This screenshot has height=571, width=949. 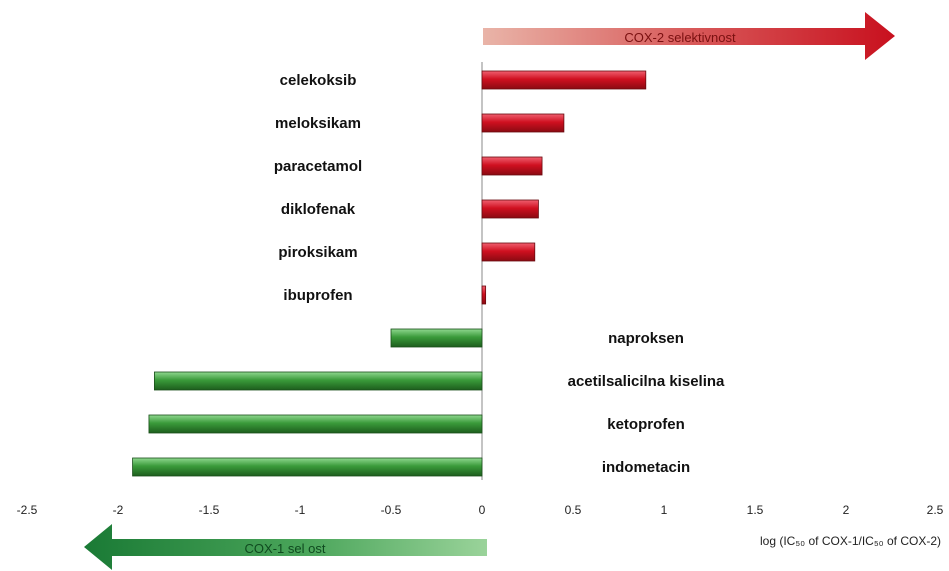 I want to click on x-tick-label: 2, so click(x=846, y=510).